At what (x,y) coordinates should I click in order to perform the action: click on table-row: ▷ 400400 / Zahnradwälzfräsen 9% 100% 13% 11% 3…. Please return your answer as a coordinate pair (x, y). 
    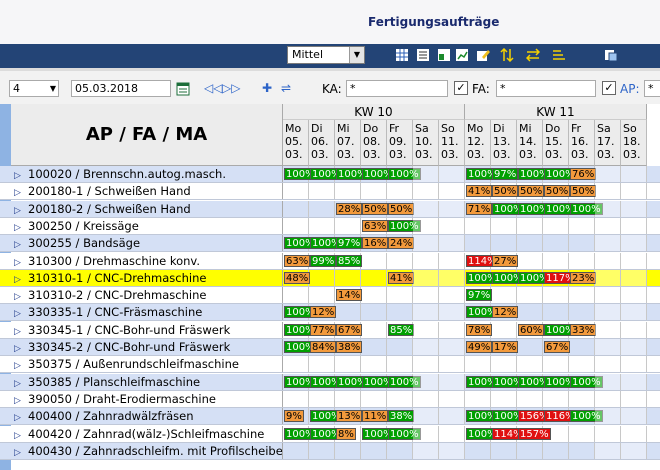
    Looking at the image, I should click on (330, 417).